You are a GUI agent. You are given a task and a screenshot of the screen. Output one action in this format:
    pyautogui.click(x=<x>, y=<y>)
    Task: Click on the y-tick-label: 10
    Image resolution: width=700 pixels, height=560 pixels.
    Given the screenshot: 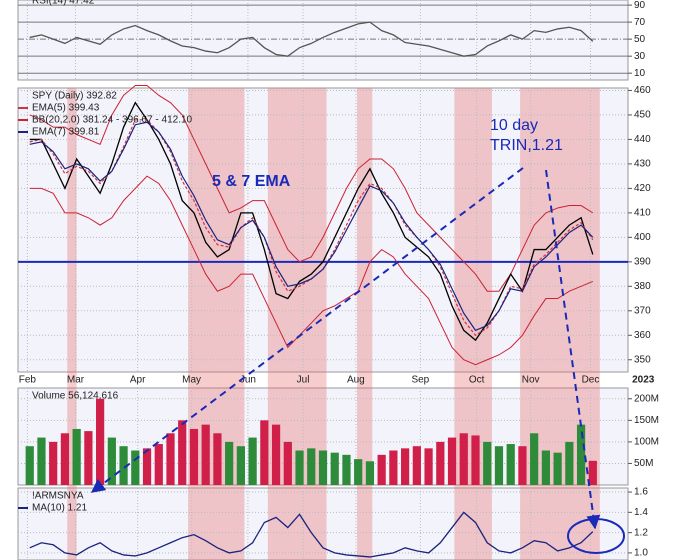 What is the action you would take?
    pyautogui.click(x=640, y=73)
    